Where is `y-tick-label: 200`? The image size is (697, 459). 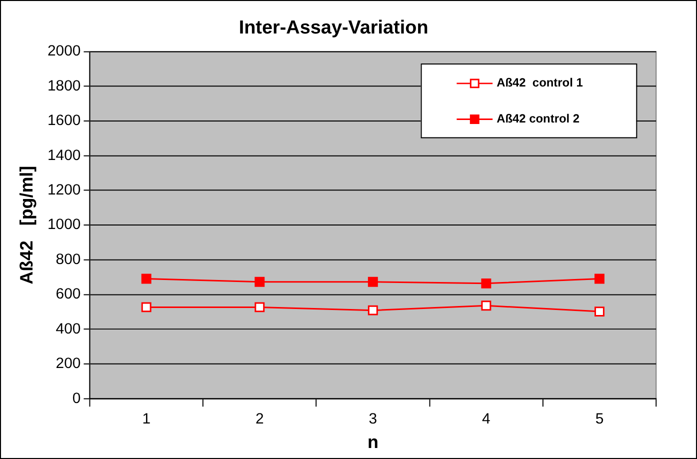 y-tick-label: 200 is located at coordinates (68, 363).